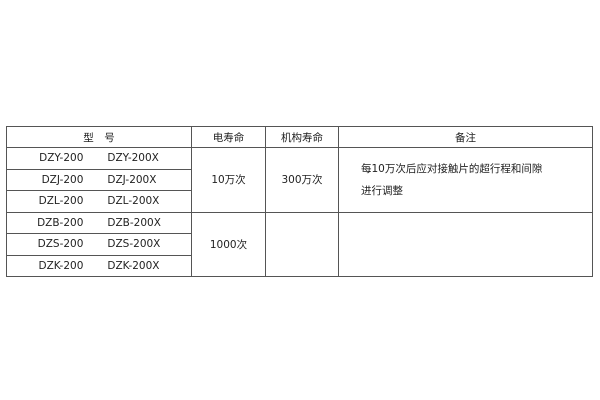  I want to click on remarks-line: 进行调整, so click(382, 191).